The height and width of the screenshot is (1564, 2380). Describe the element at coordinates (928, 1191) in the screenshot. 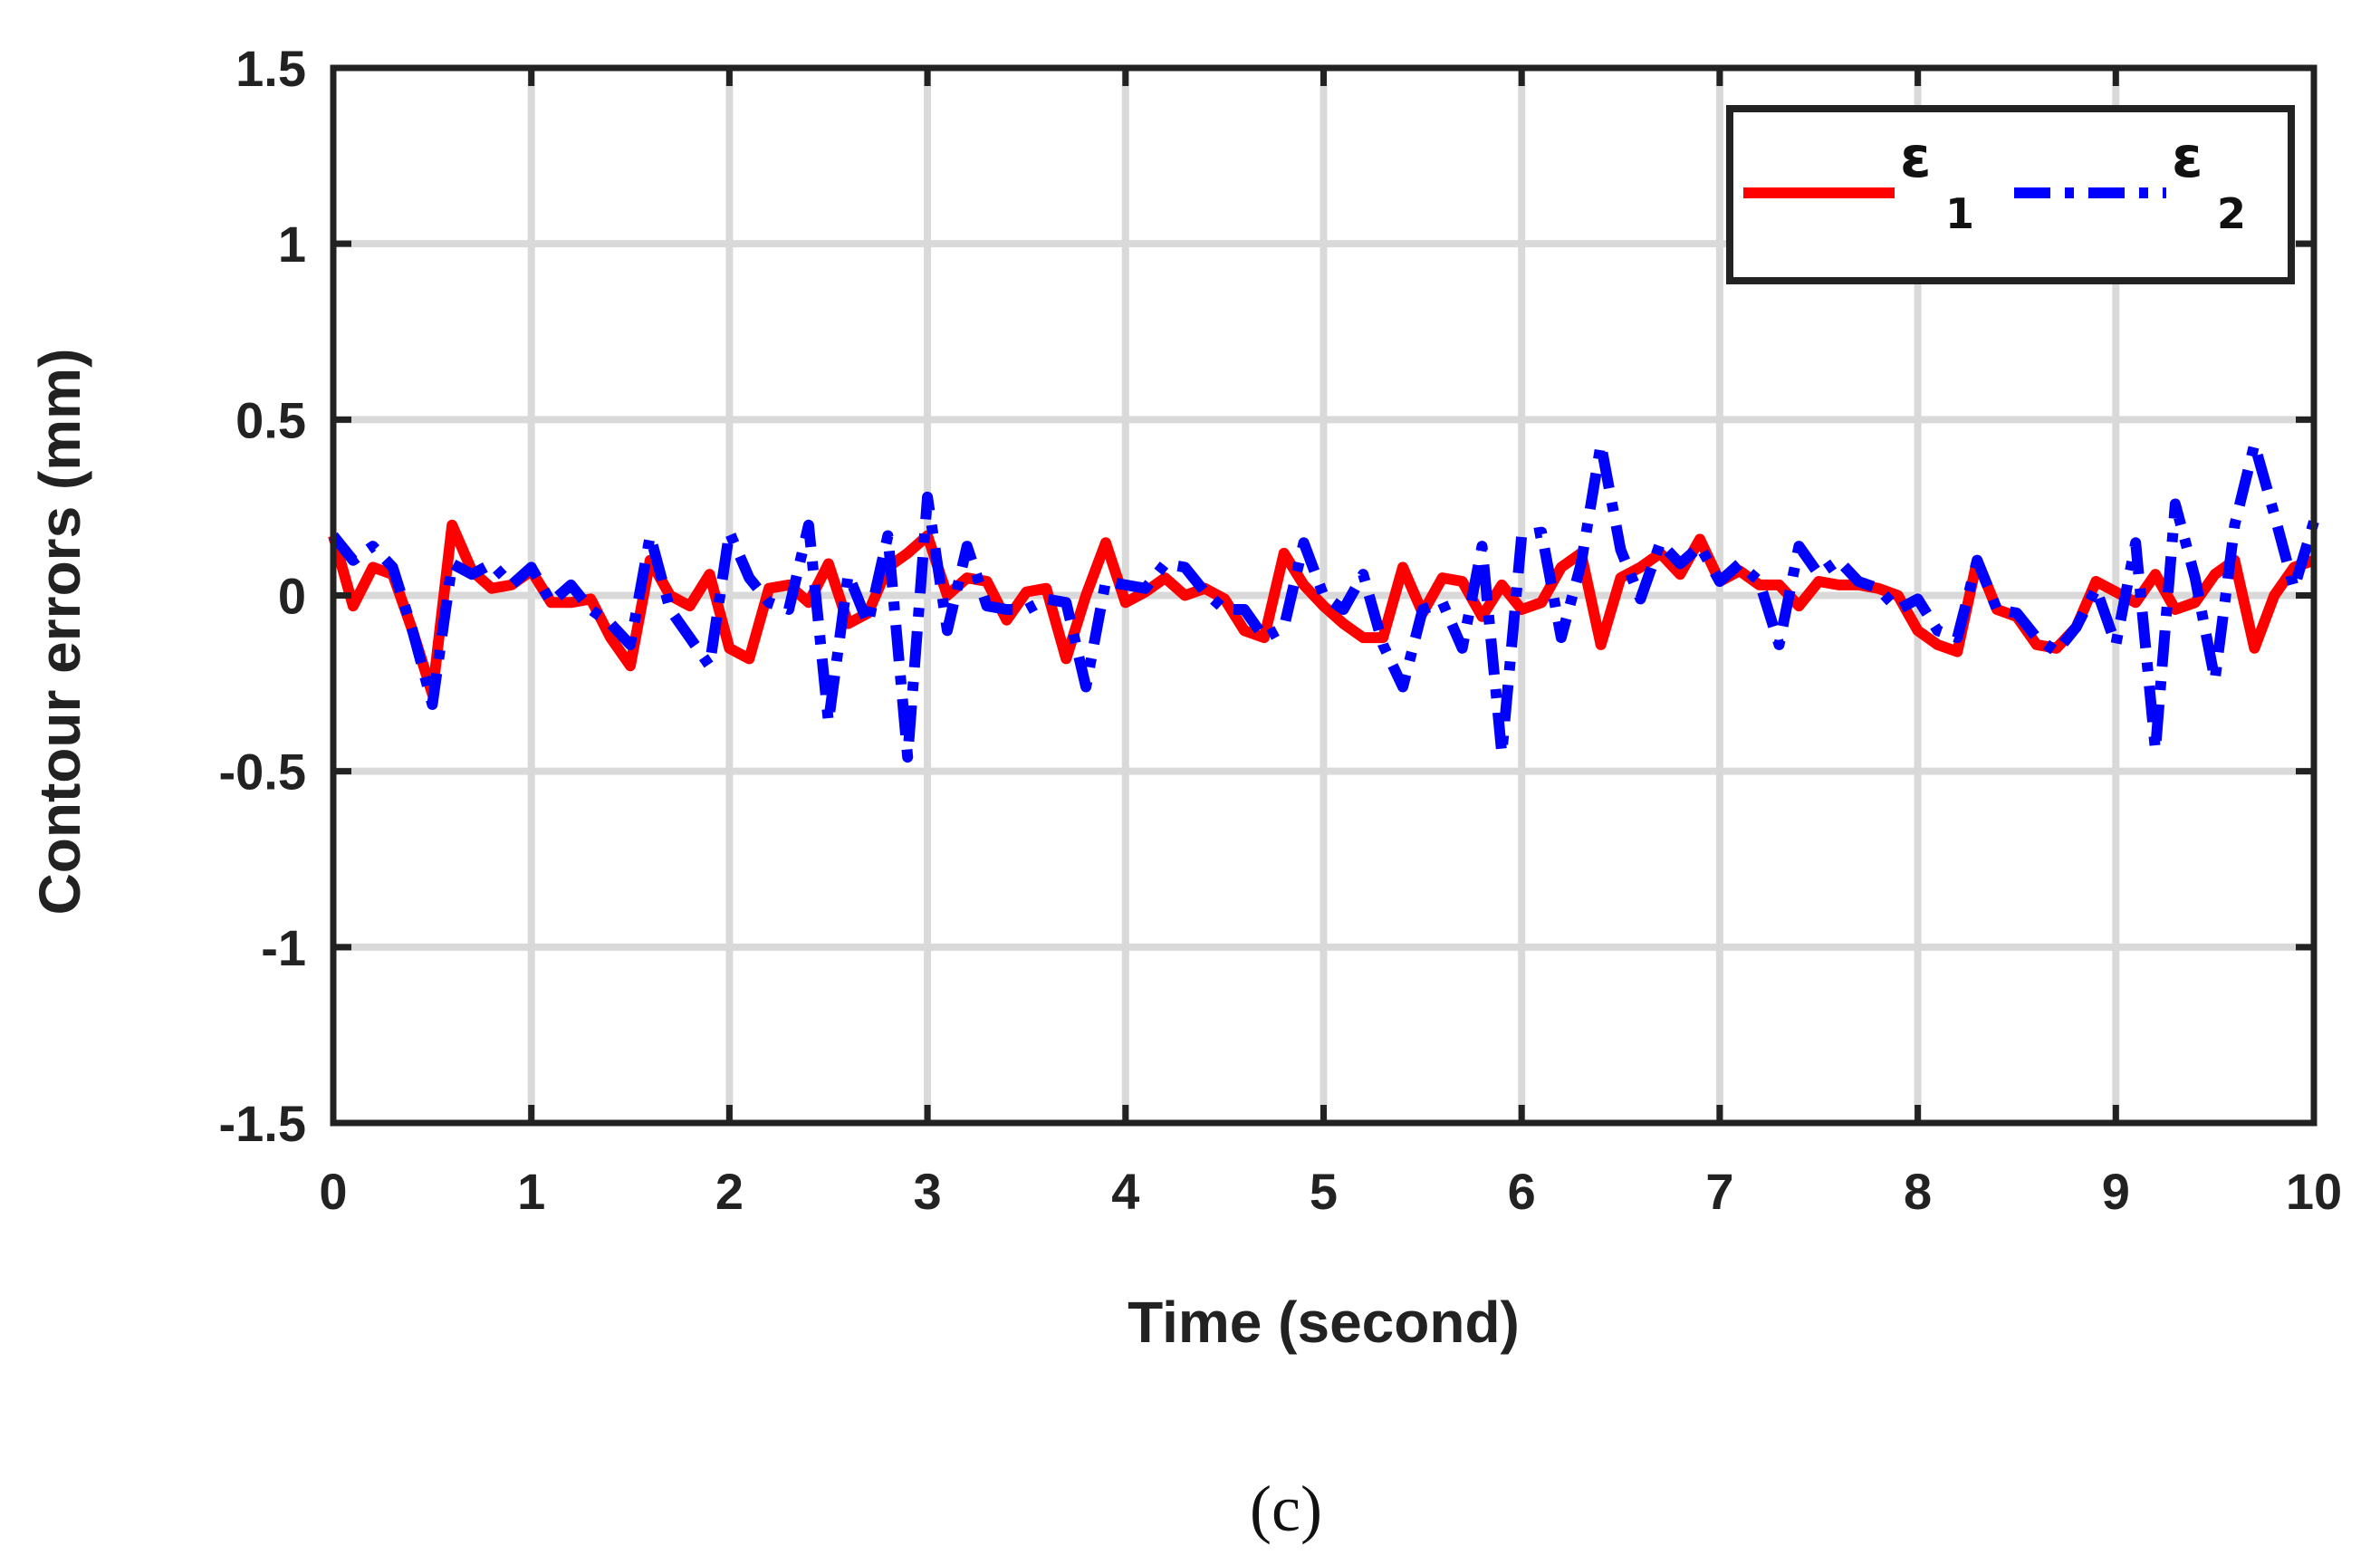

I see `x-tick-label: 3` at that location.